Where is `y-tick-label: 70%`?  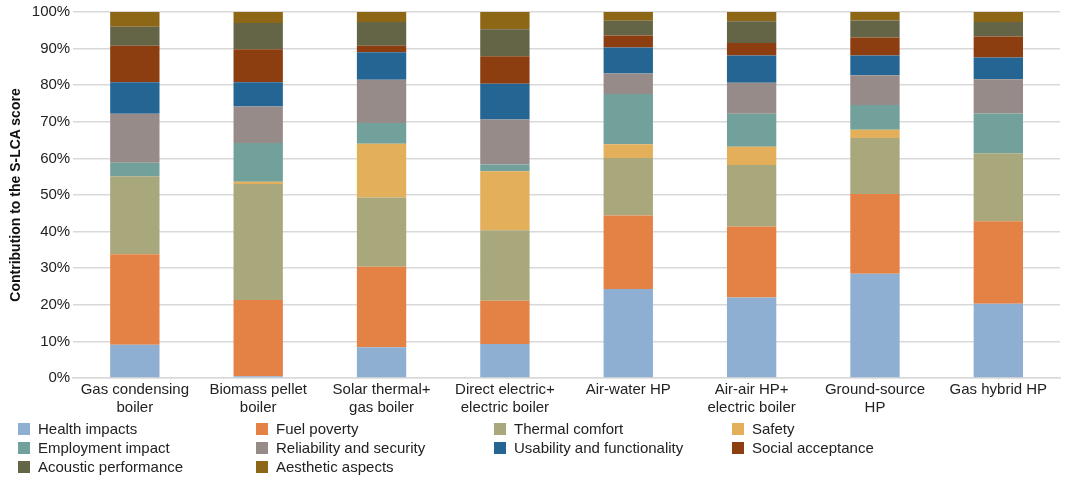 y-tick-label: 70% is located at coordinates (55, 120).